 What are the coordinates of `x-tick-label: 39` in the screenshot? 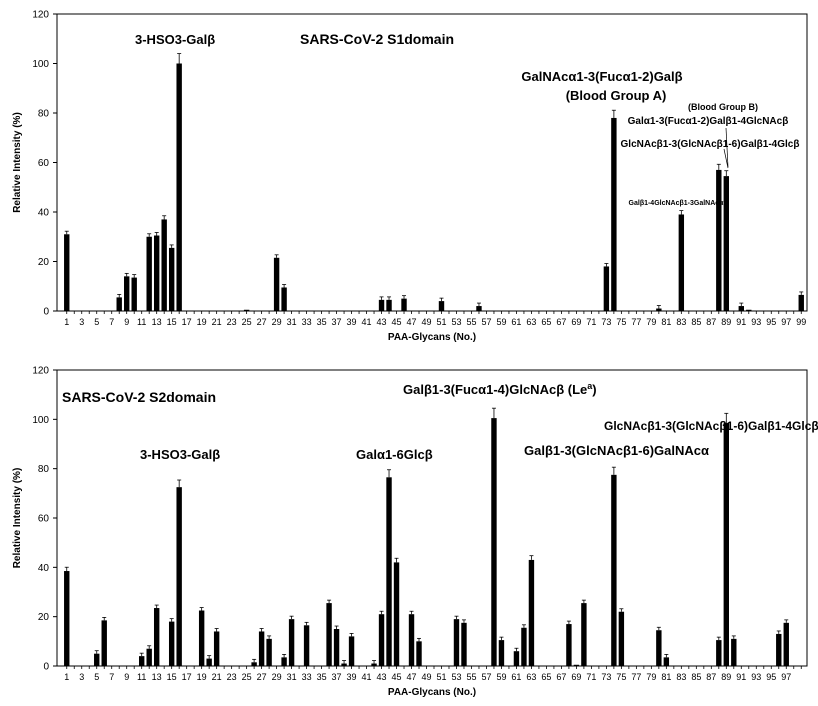 It's located at (352, 677).